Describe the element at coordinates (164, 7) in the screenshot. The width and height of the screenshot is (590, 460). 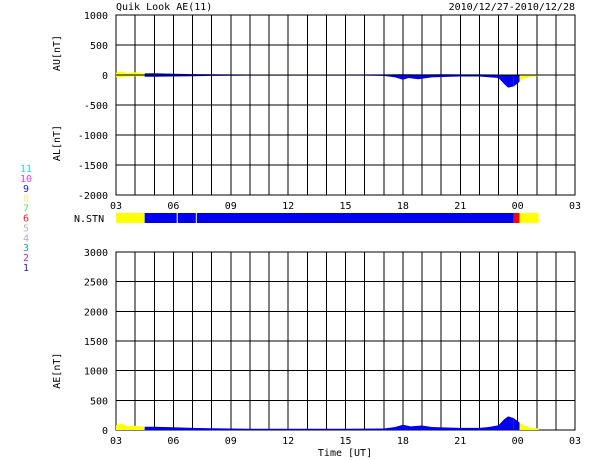
I see `chart-title: Quik Look AE(11)` at that location.